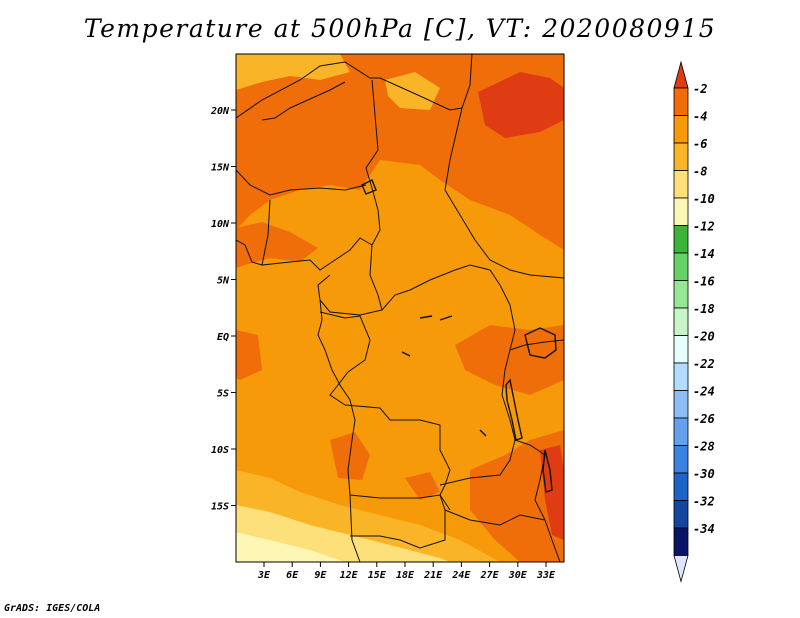  Describe the element at coordinates (223, 281) in the screenshot. I see `lat-label: 5N` at that location.